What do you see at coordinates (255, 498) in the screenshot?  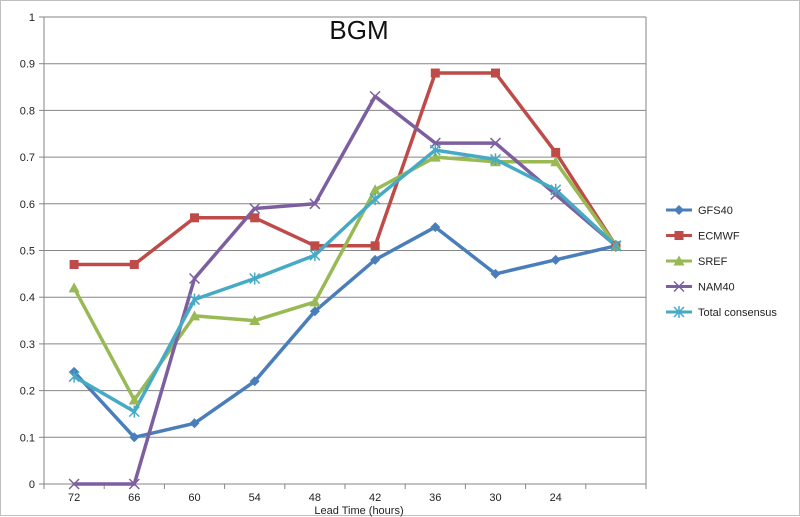 I see `x-tick-label: 54` at bounding box center [255, 498].